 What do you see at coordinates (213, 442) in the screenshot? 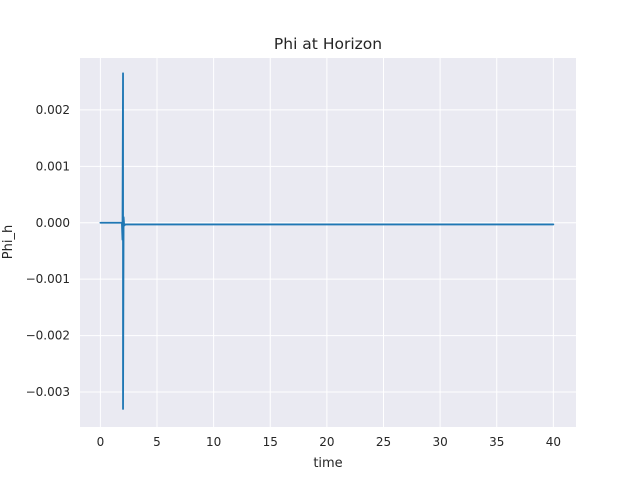
I see `x-tick-label: 10` at bounding box center [213, 442].